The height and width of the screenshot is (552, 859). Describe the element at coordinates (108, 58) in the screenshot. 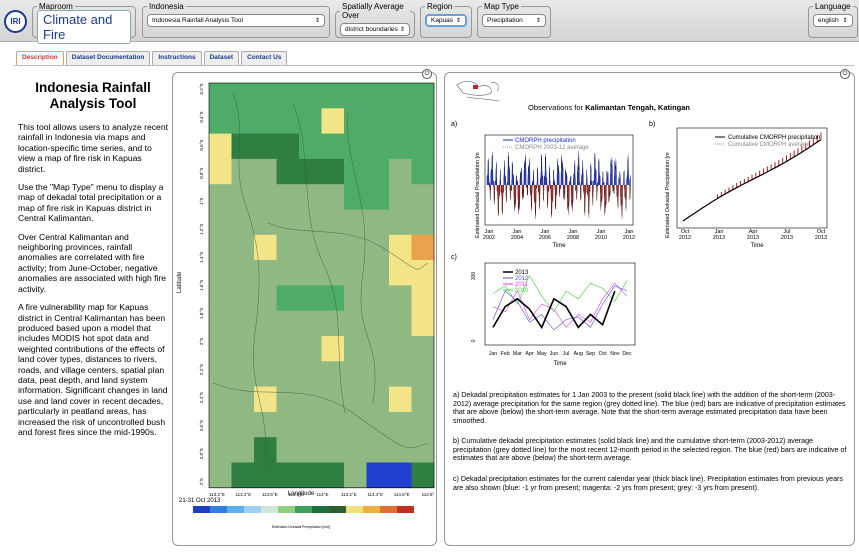

I see `tab-dataset-documentation: Dataset Documentation` at that location.